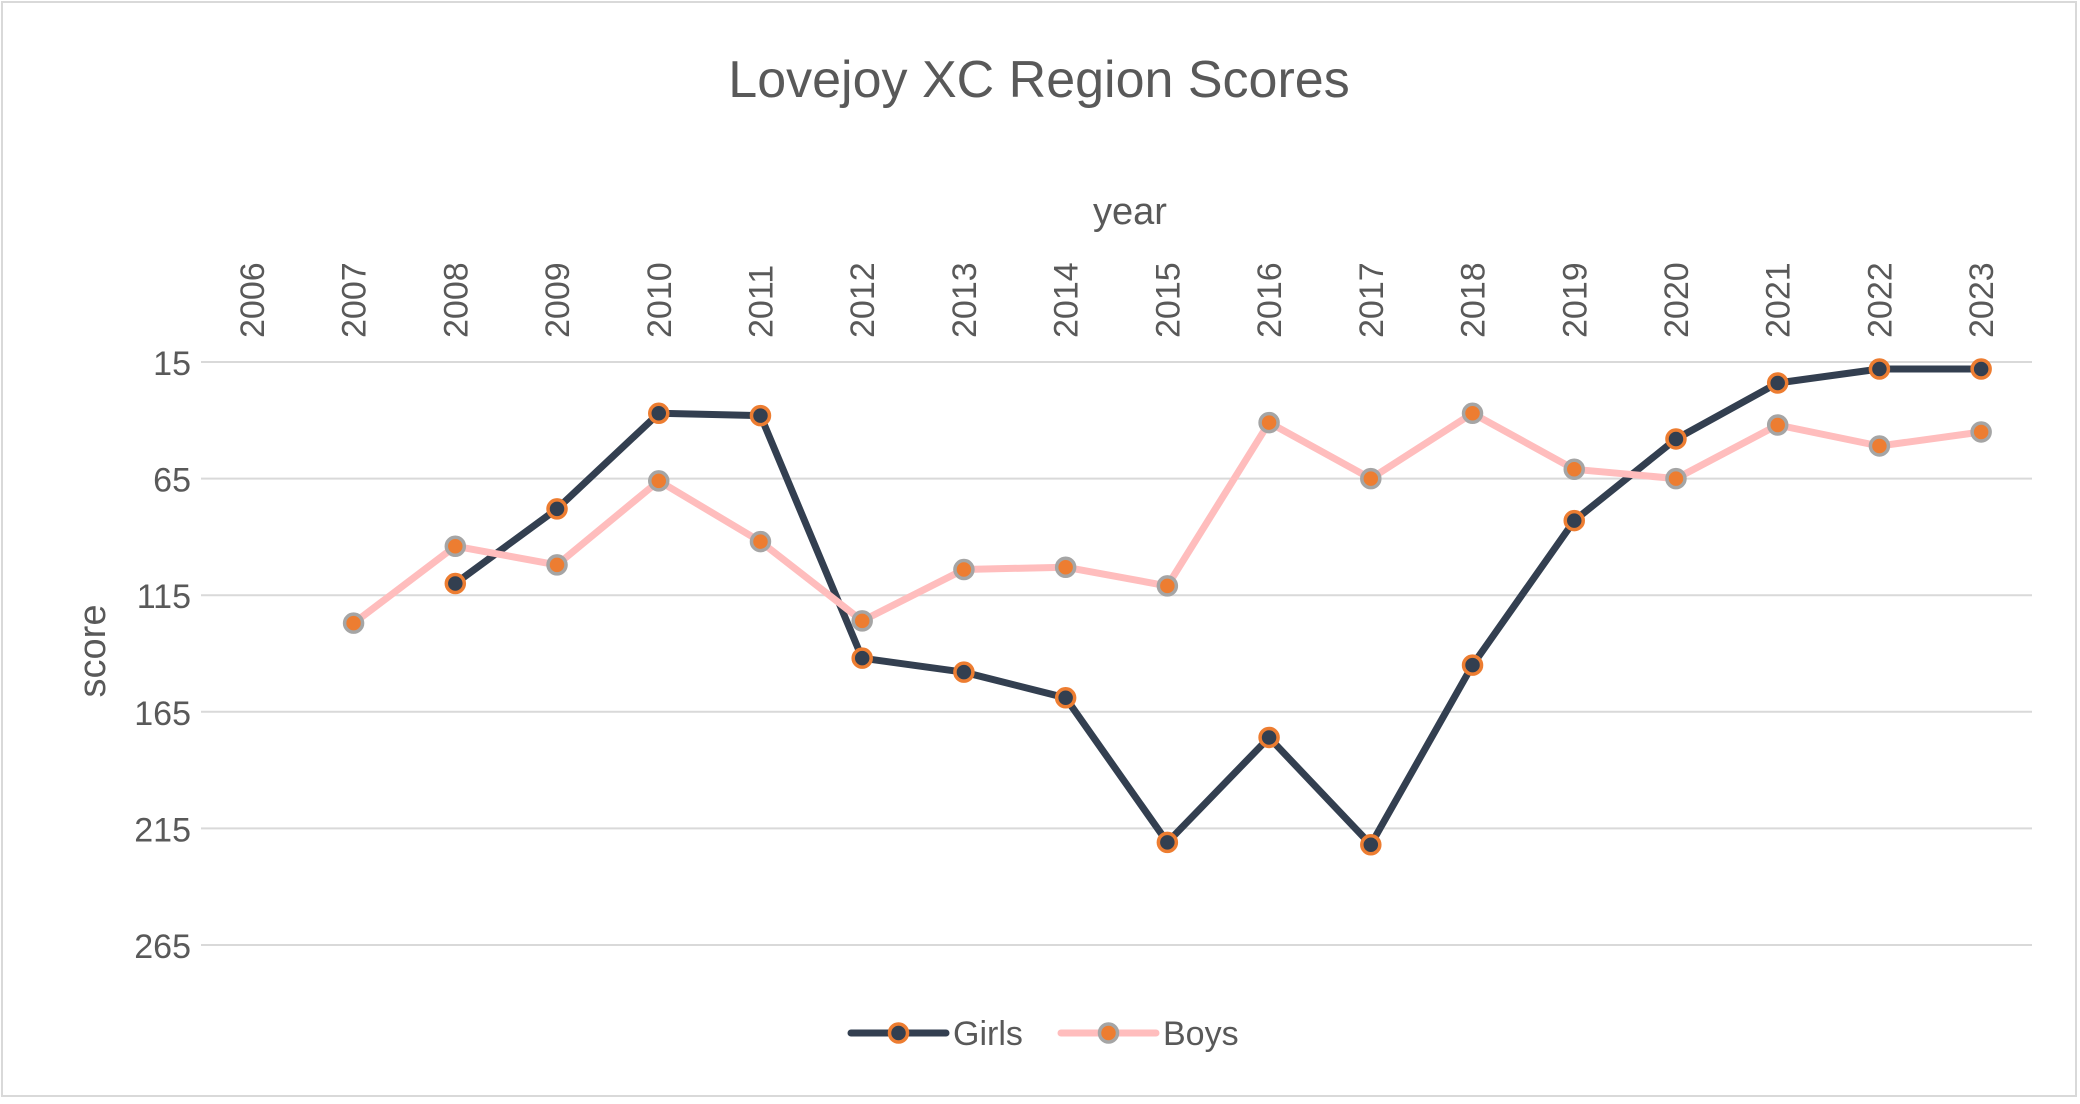 The width and height of the screenshot is (2080, 1104). What do you see at coordinates (93, 651) in the screenshot?
I see `y-axis-title: score` at bounding box center [93, 651].